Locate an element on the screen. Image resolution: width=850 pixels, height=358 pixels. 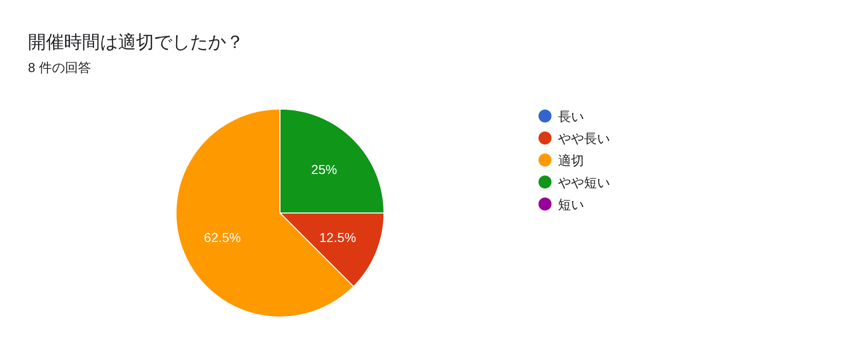
data-label: 25% is located at coordinates (324, 169).